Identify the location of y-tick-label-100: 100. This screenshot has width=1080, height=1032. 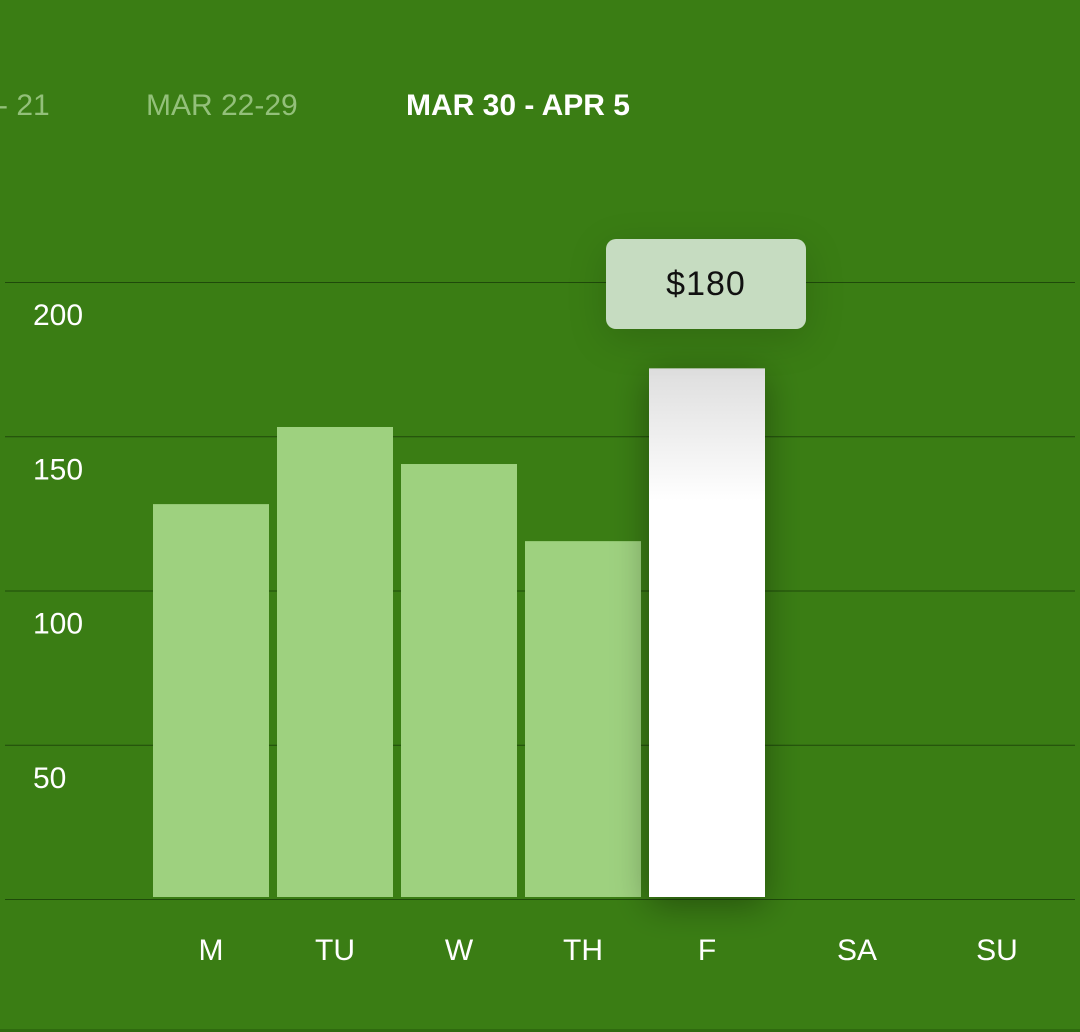
(58, 624).